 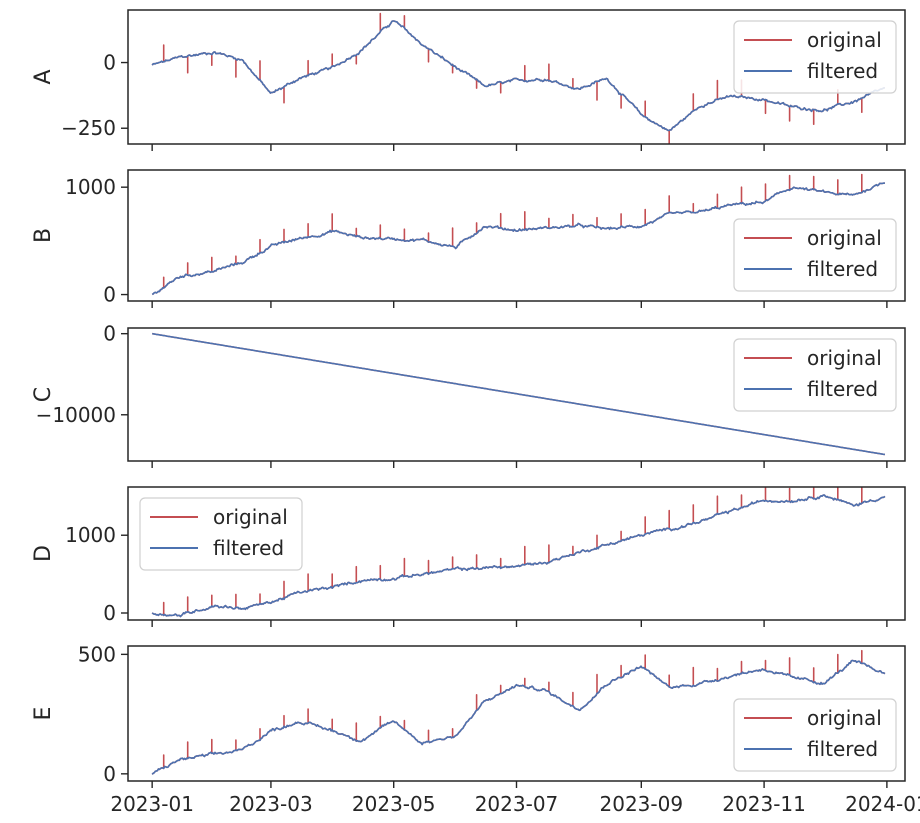 What do you see at coordinates (43, 394) in the screenshot?
I see `y-axis-label: C` at bounding box center [43, 394].